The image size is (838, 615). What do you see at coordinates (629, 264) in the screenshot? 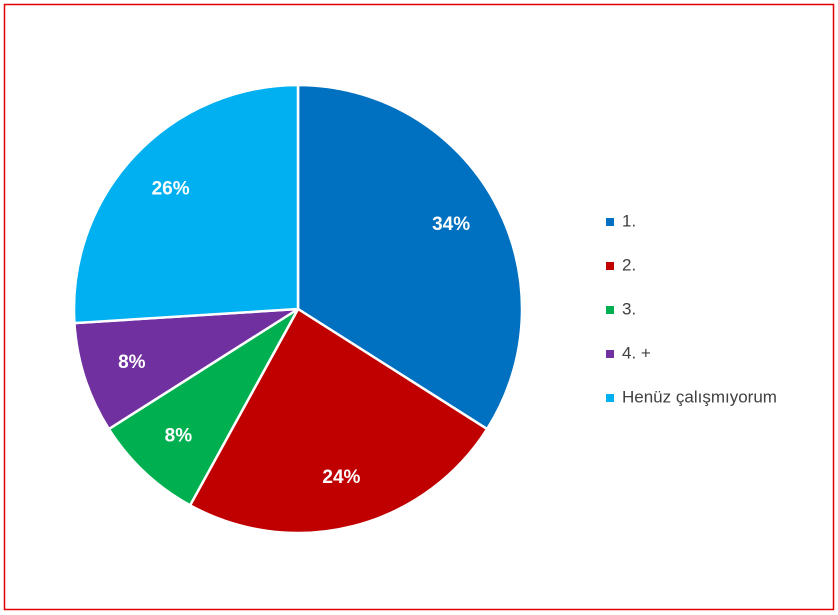
I see `legend-label: 2.` at bounding box center [629, 264].